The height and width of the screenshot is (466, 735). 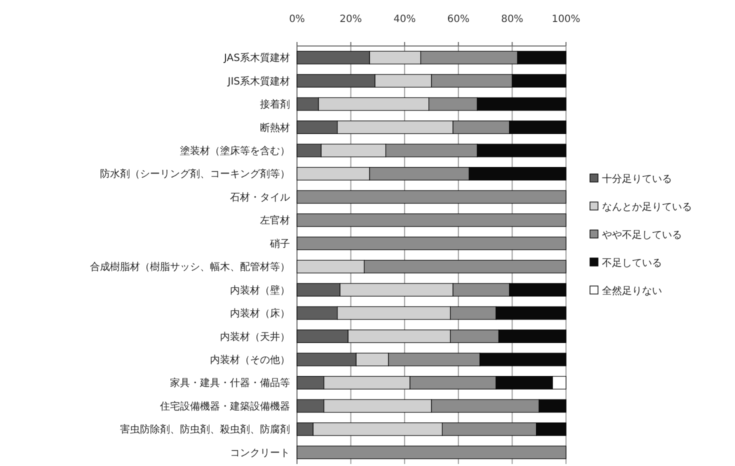 What do you see at coordinates (195, 174) in the screenshot?
I see `y-tick-label: 防水剤（シーリング剤、コーキング剤等）` at bounding box center [195, 174].